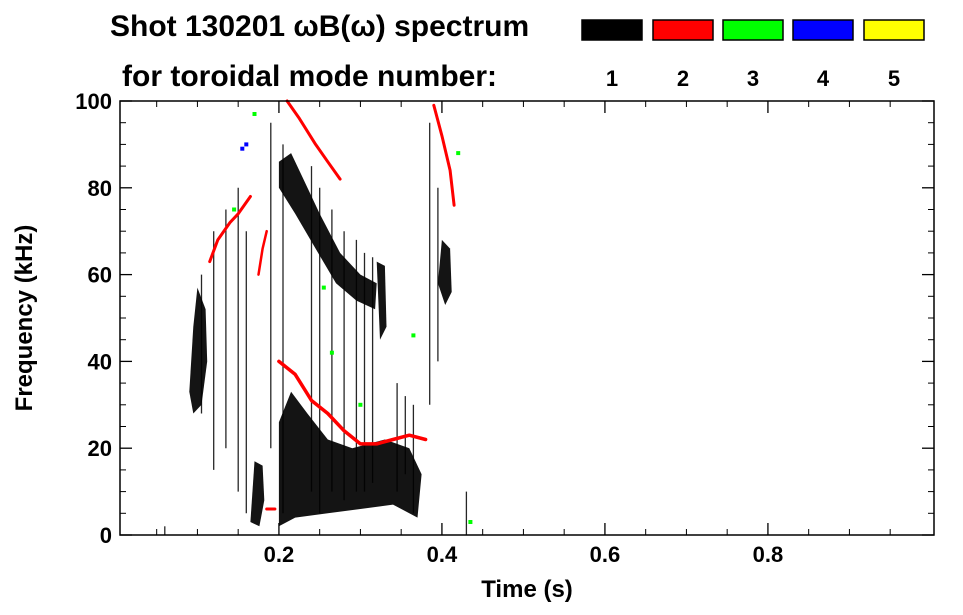 The width and height of the screenshot is (963, 615). What do you see at coordinates (230, 229) in the screenshot?
I see `trace-n2-early-rise` at bounding box center [230, 229].